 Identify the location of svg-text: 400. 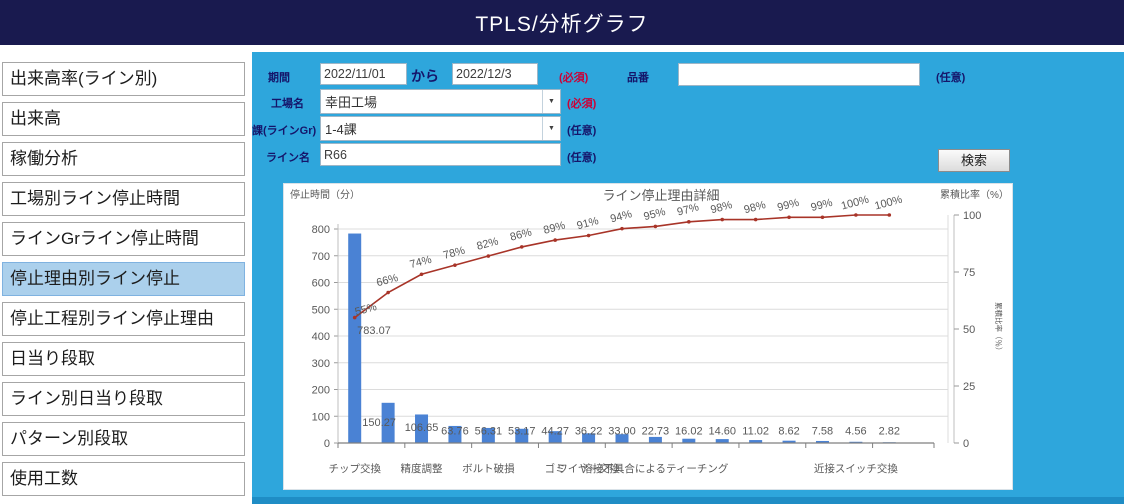
(321, 337).